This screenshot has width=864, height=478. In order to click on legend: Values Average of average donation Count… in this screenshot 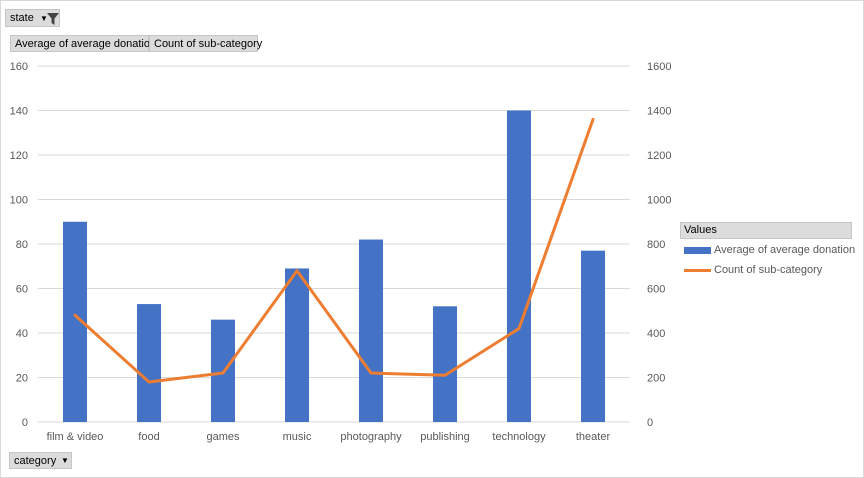, I will do `click(768, 252)`.